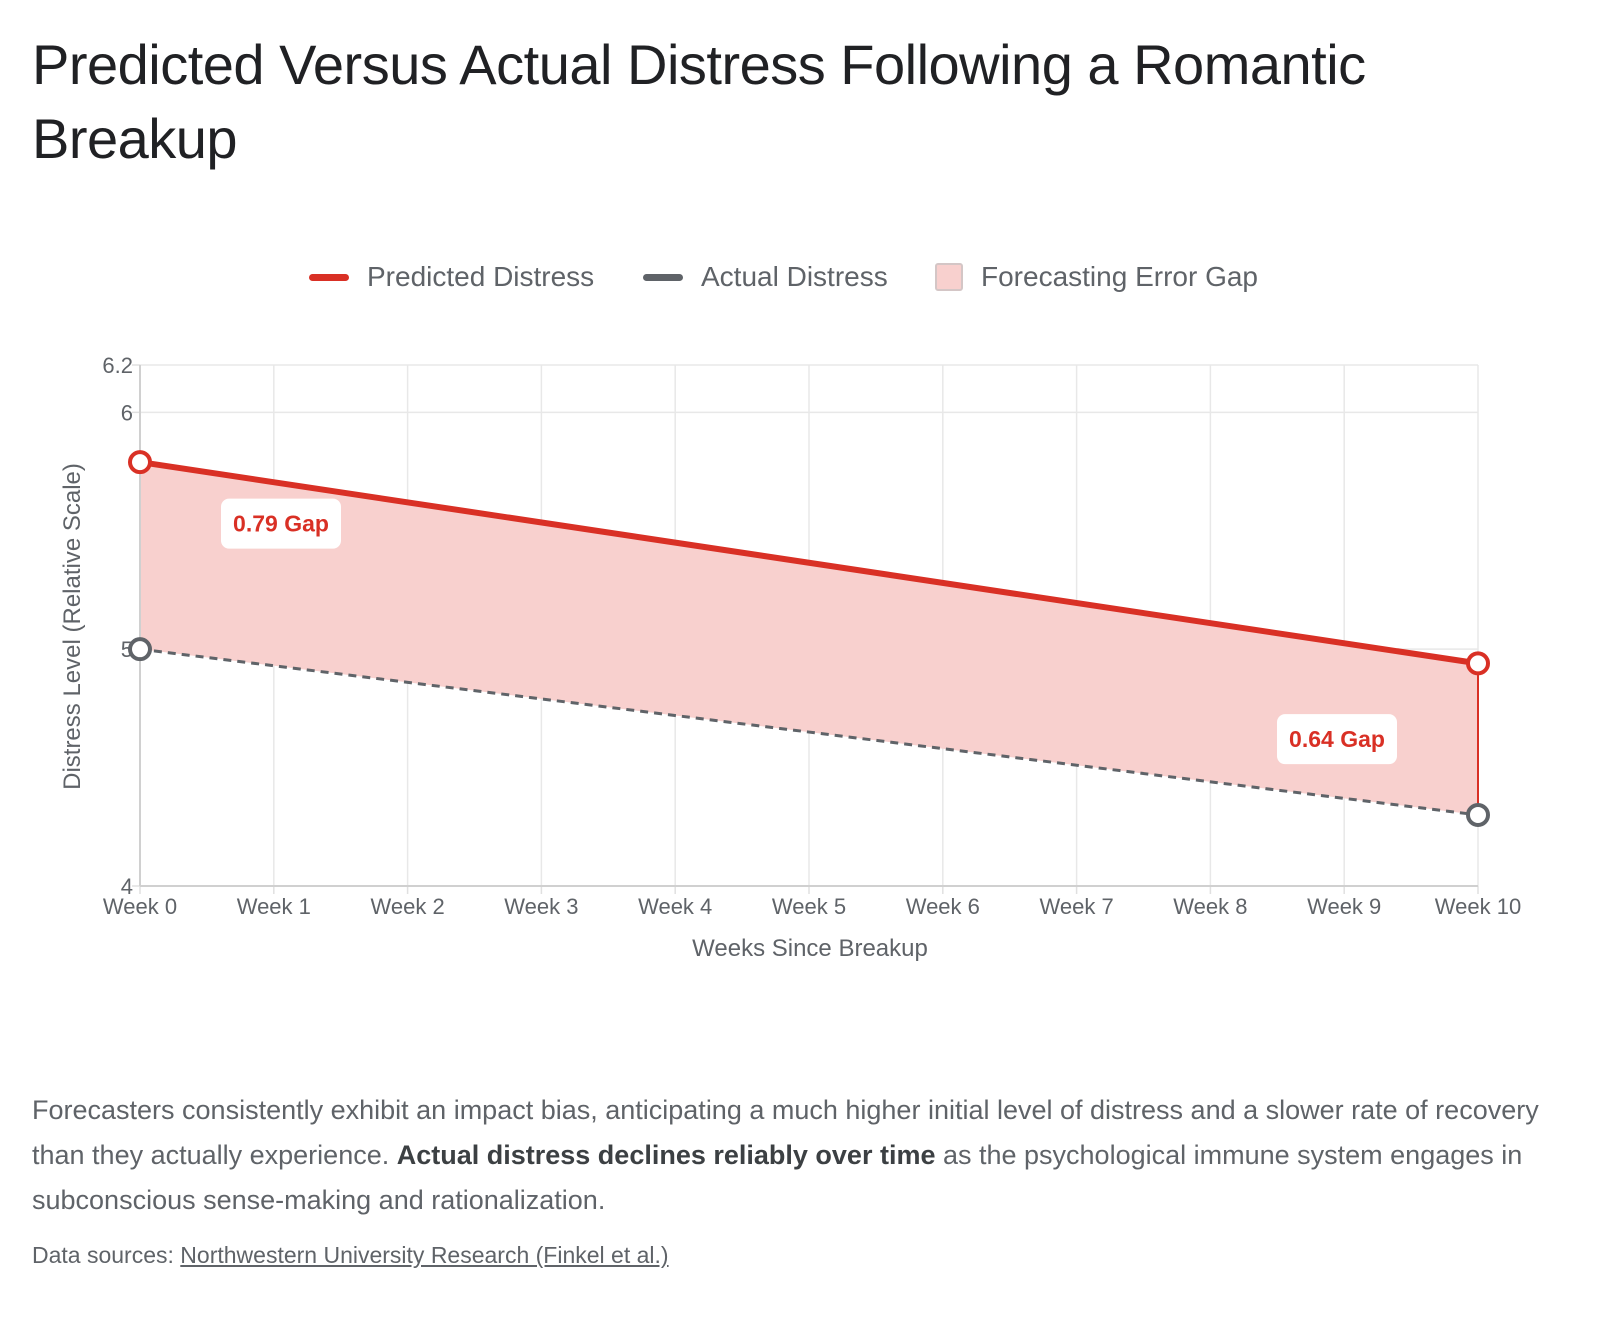 This screenshot has height=1334, width=1600. What do you see at coordinates (794, 276) in the screenshot?
I see `legend-label-actual: Actual Distress` at bounding box center [794, 276].